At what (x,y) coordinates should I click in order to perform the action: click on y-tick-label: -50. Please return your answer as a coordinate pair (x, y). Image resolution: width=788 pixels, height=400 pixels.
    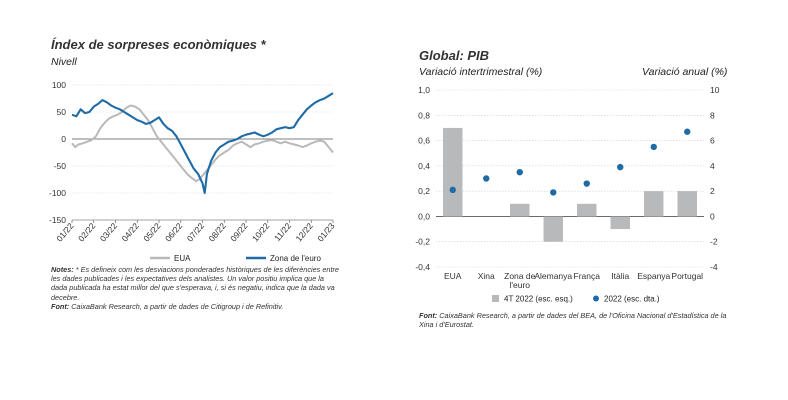
    Looking at the image, I should click on (60, 166).